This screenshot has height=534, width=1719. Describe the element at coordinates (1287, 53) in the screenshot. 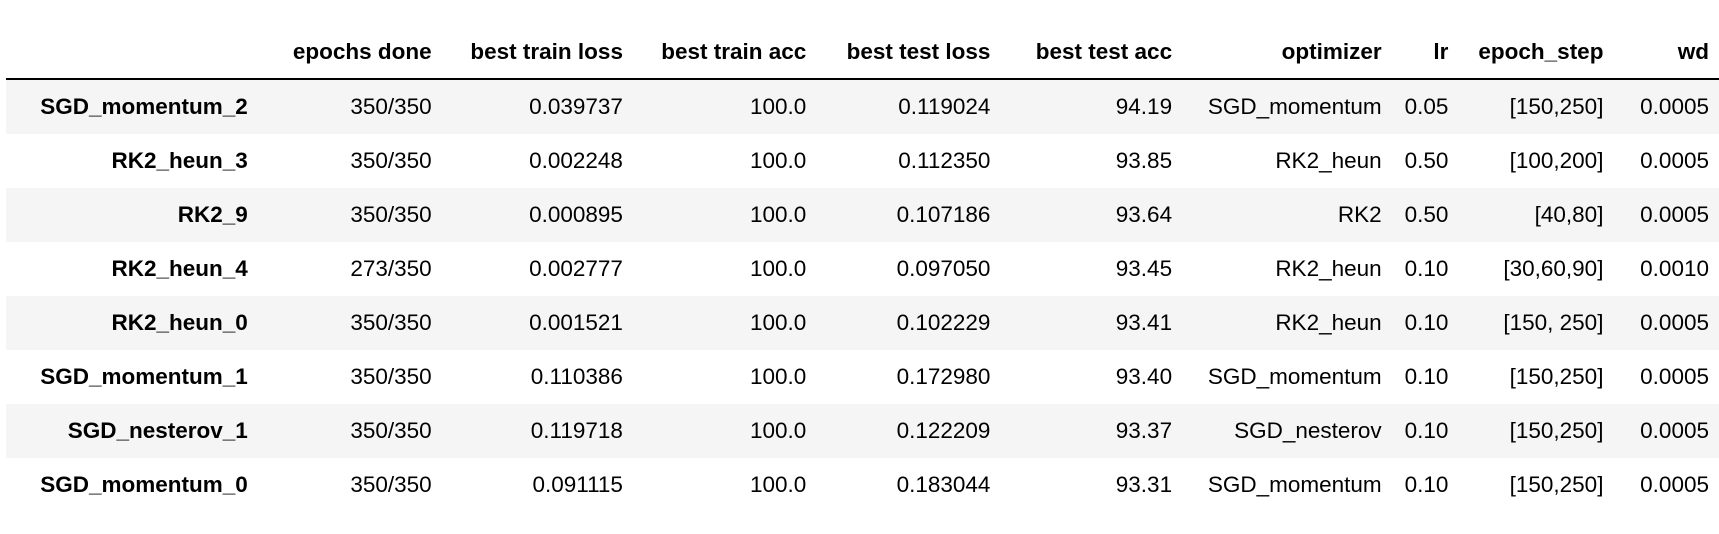

I see `column-header-optimizer: optimizer` at that location.